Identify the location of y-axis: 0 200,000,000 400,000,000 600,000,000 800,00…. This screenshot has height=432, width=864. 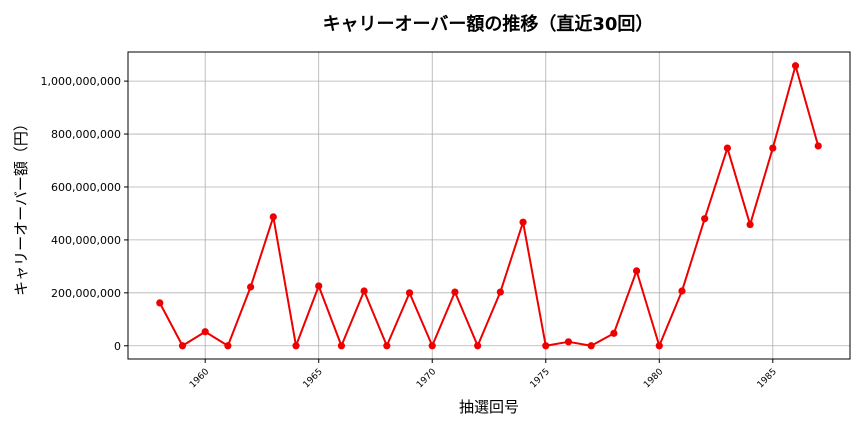
(84, 214).